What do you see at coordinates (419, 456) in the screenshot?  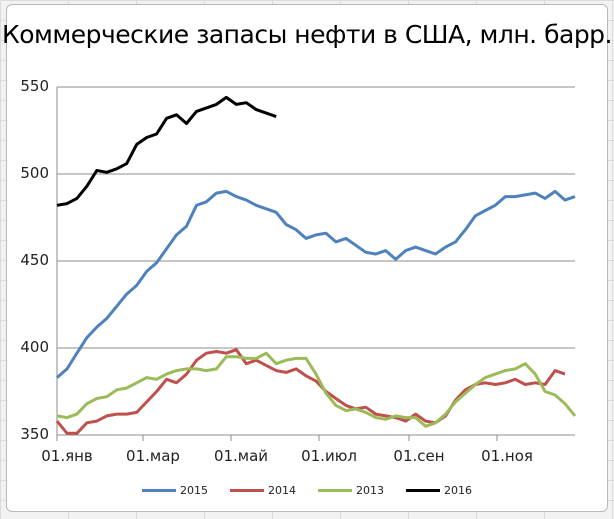 I see `x-tick-label: 01.сен` at bounding box center [419, 456].